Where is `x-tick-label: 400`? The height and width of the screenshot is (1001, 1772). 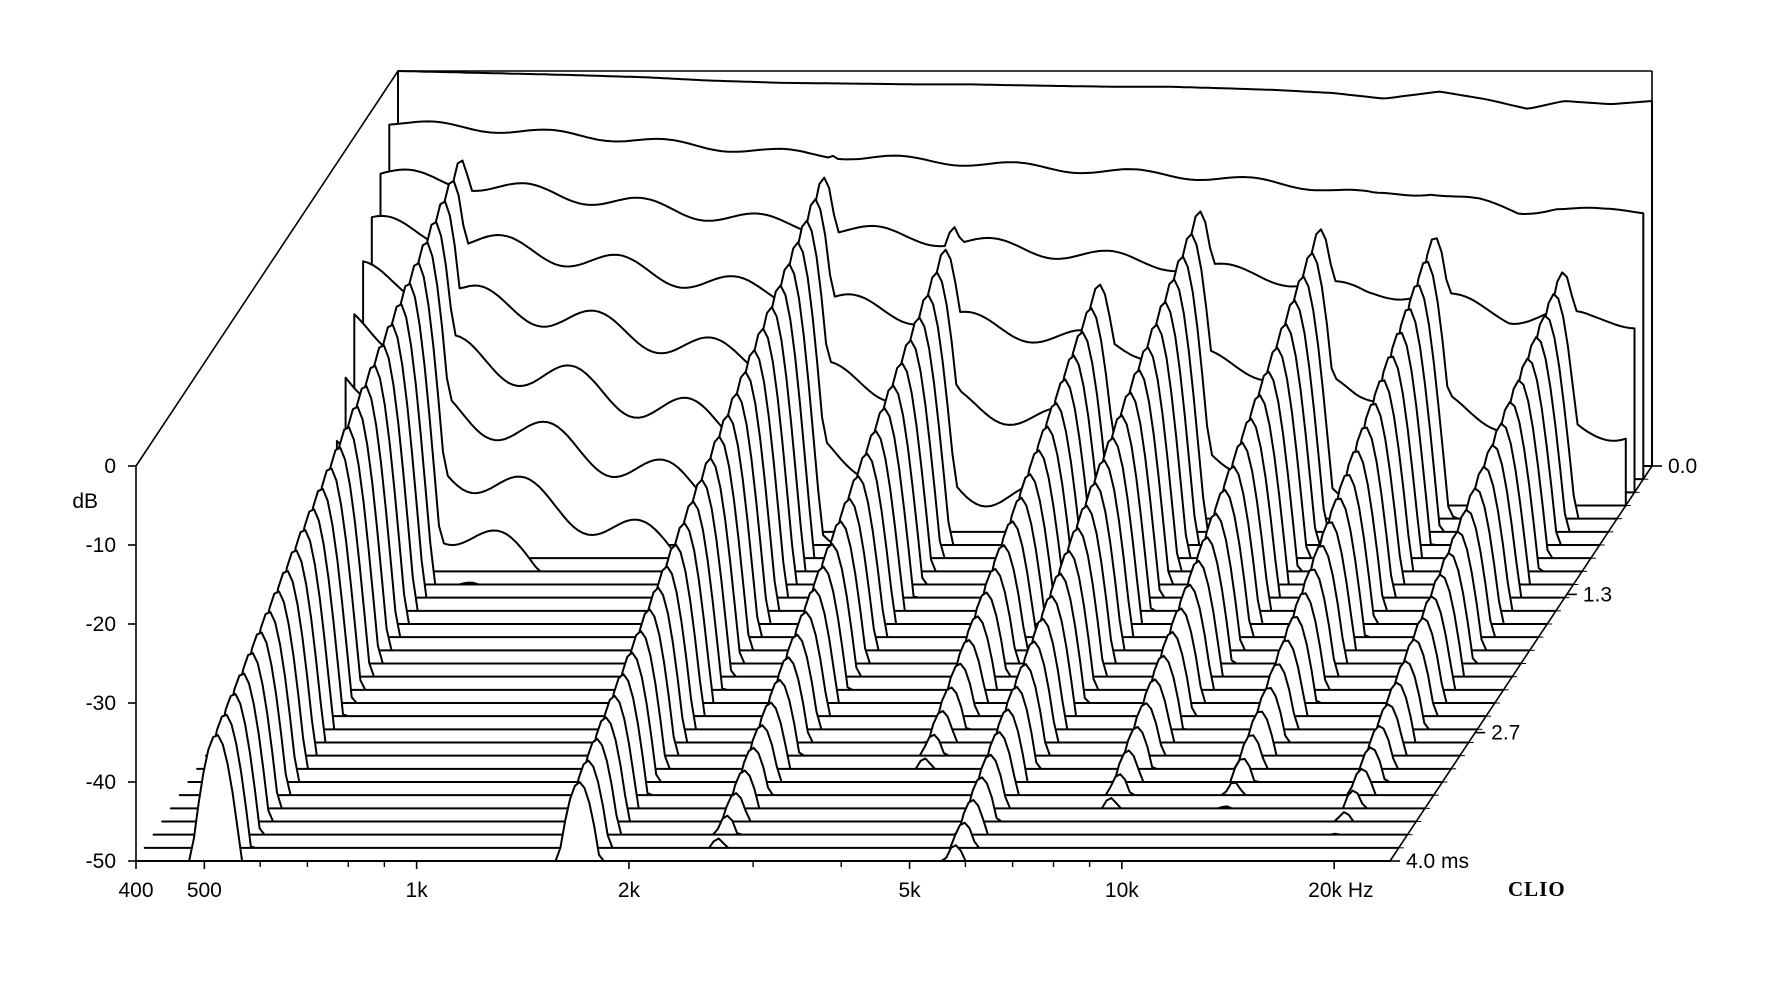
x-tick-label: 400 is located at coordinates (135, 890).